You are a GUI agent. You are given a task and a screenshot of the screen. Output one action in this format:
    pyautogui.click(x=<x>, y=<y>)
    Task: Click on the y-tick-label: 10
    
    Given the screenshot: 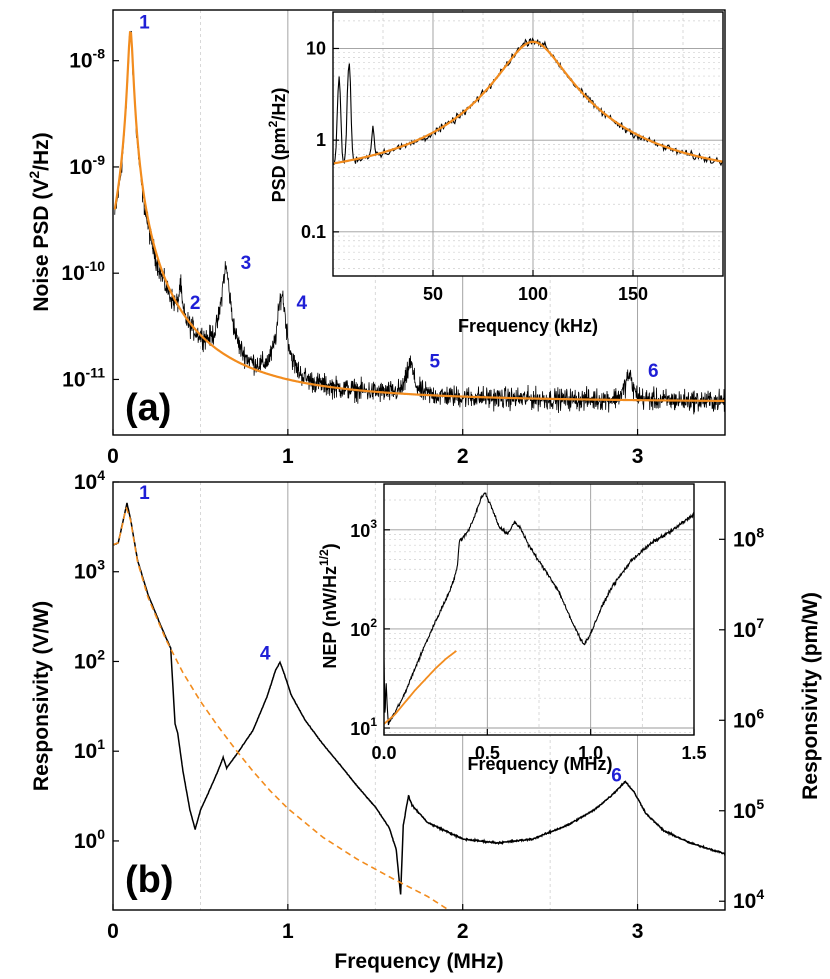 What is the action you would take?
    pyautogui.click(x=316, y=48)
    